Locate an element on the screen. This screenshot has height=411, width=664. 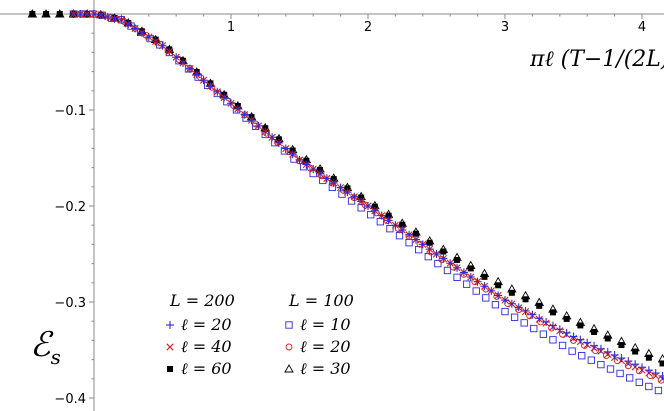
x-tick-label-0: 1 is located at coordinates (231, 27).